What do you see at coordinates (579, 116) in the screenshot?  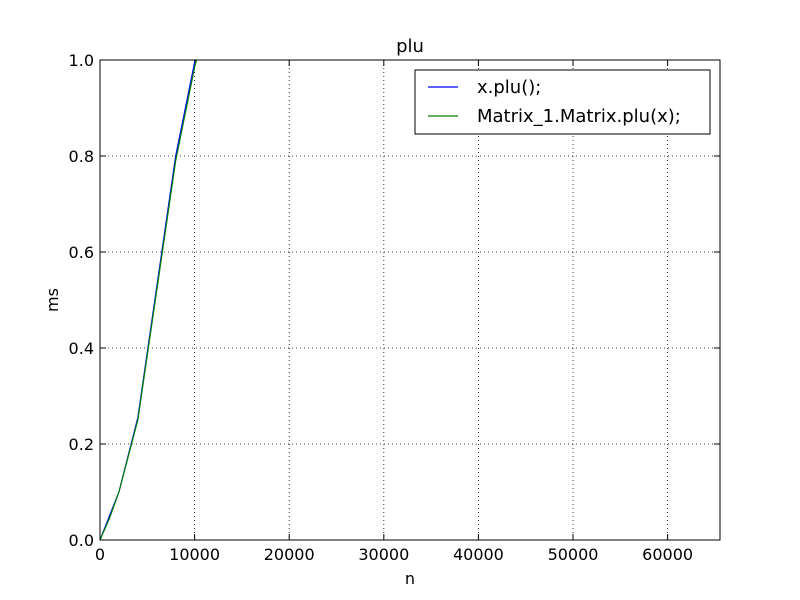 I see `legend-label-2: Matrix_1.Matrix.plu(x);` at bounding box center [579, 116].